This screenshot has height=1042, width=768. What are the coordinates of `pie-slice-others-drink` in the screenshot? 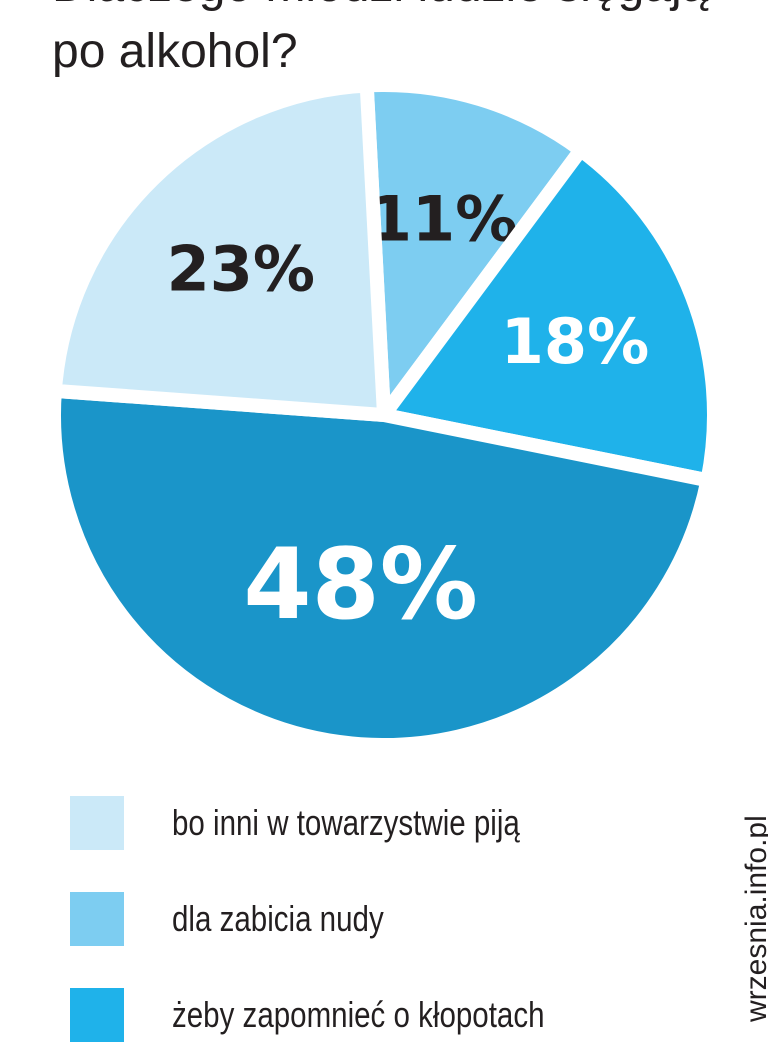 It's located at (219, 250).